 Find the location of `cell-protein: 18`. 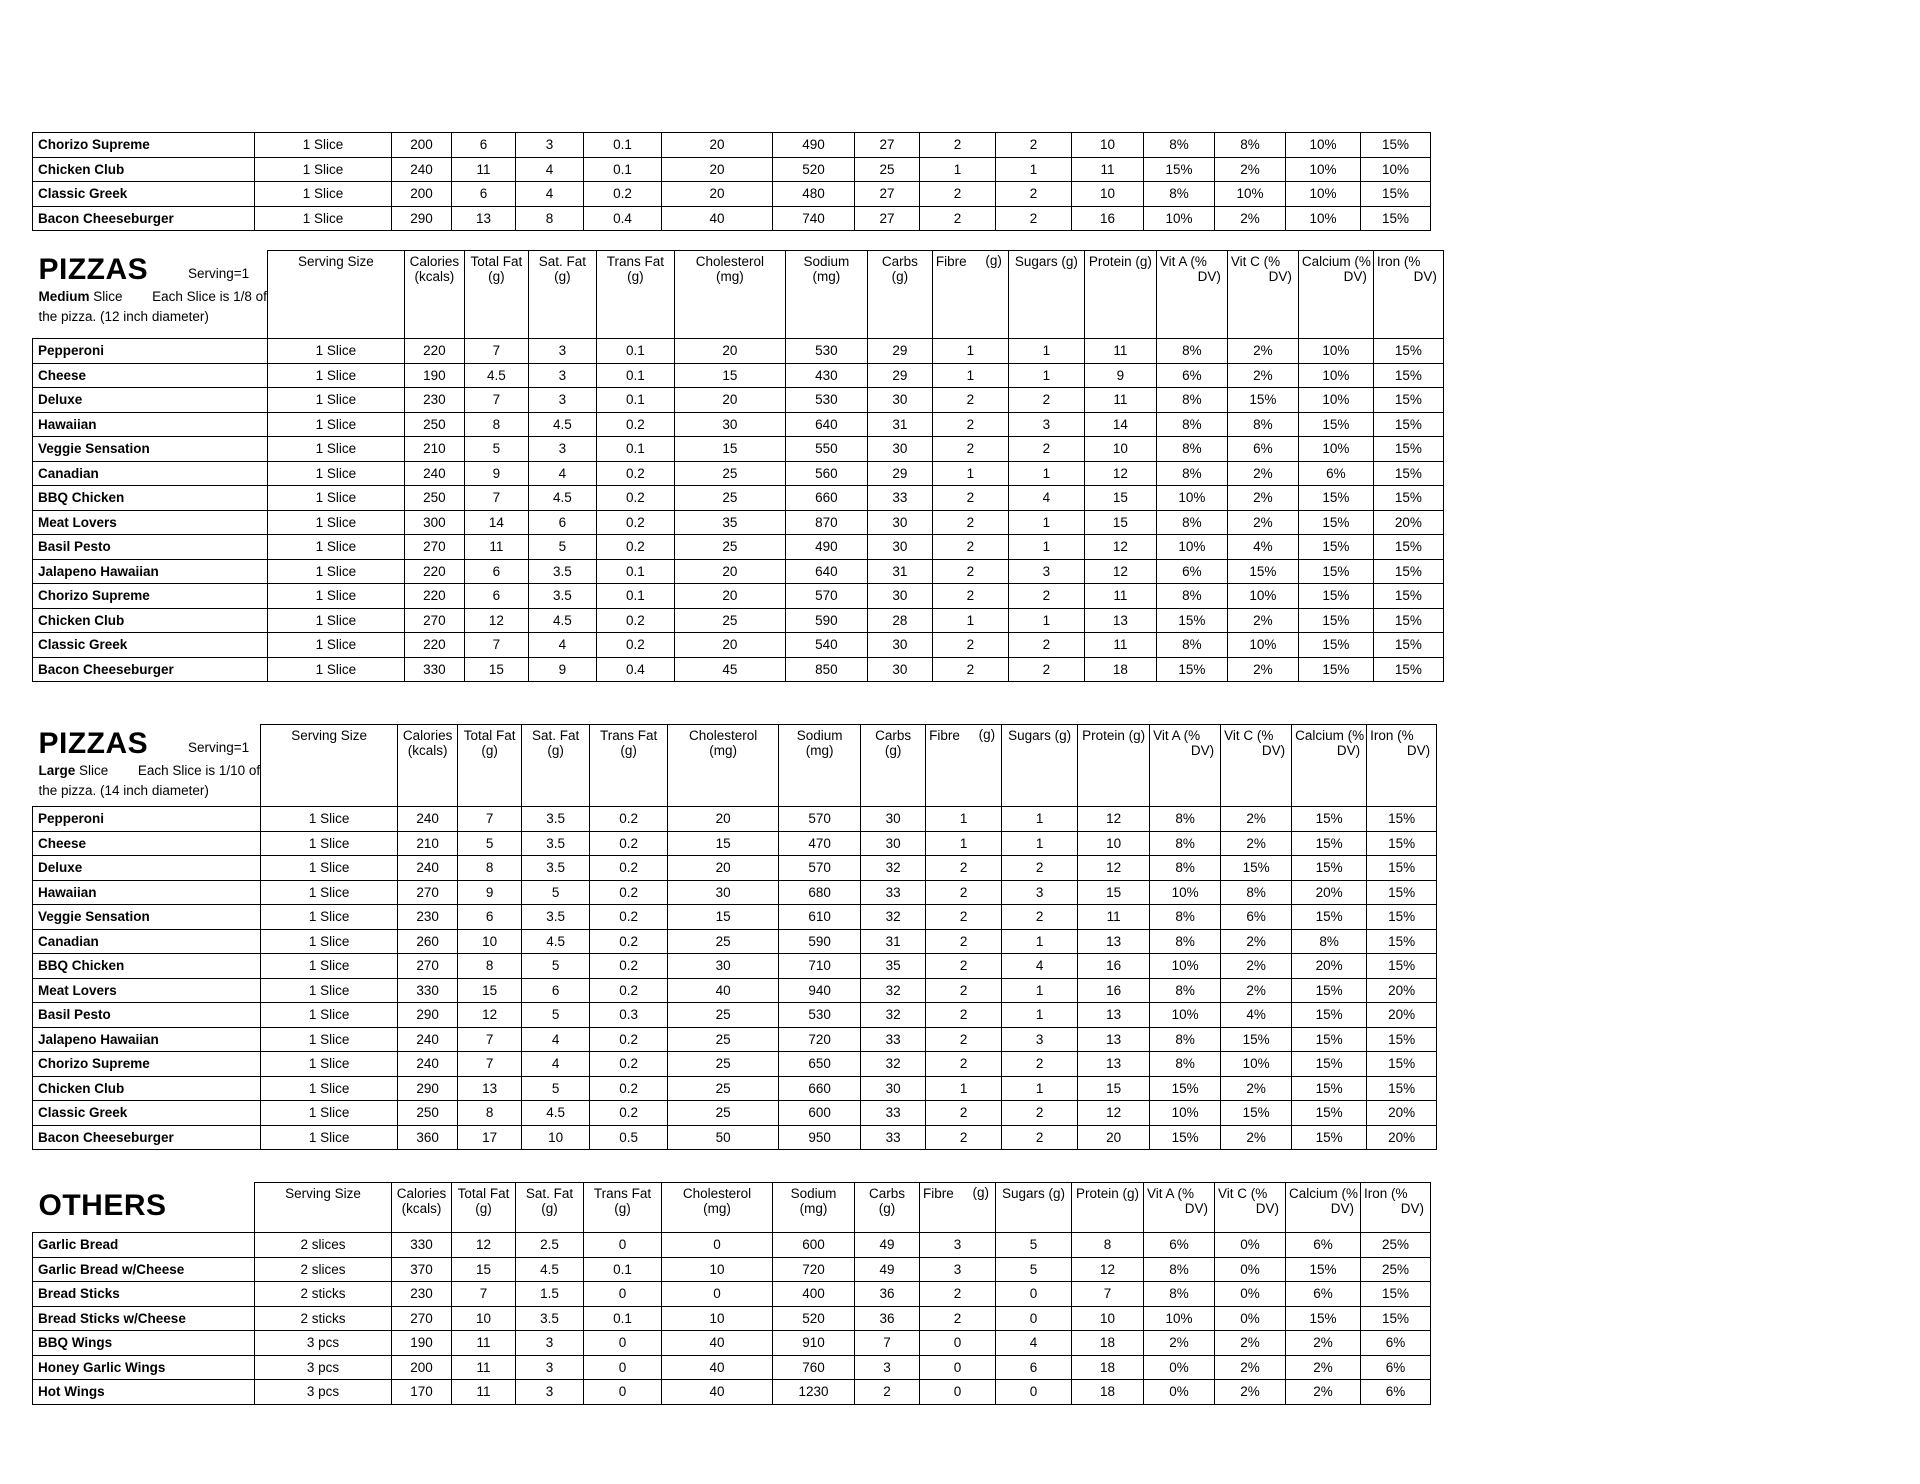

cell-protein: 18 is located at coordinates (1120, 669).